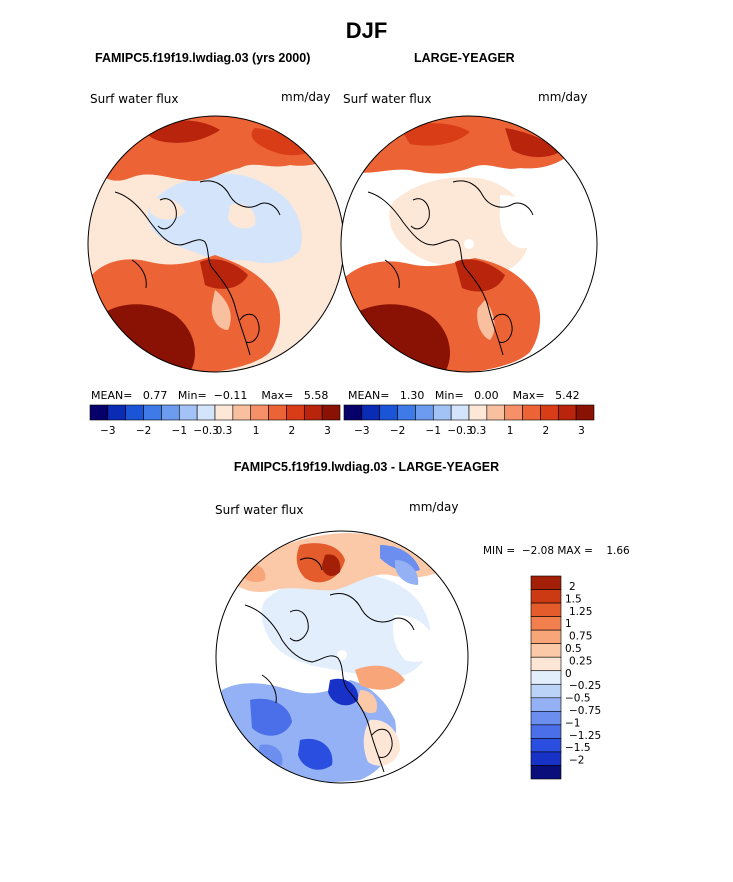 The width and height of the screenshot is (733, 882). I want to click on panel3-colorbar-tick-label: 2, so click(572, 587).